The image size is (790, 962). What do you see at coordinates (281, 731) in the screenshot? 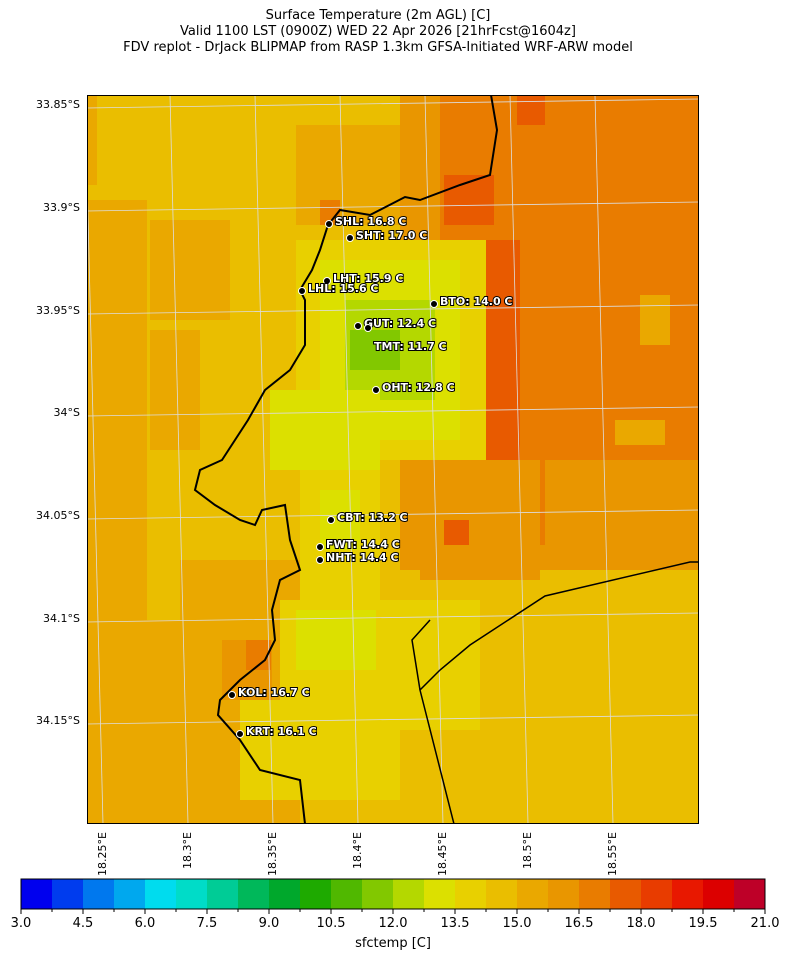
I see `station-label: KRT: 16.1 C` at bounding box center [281, 731].